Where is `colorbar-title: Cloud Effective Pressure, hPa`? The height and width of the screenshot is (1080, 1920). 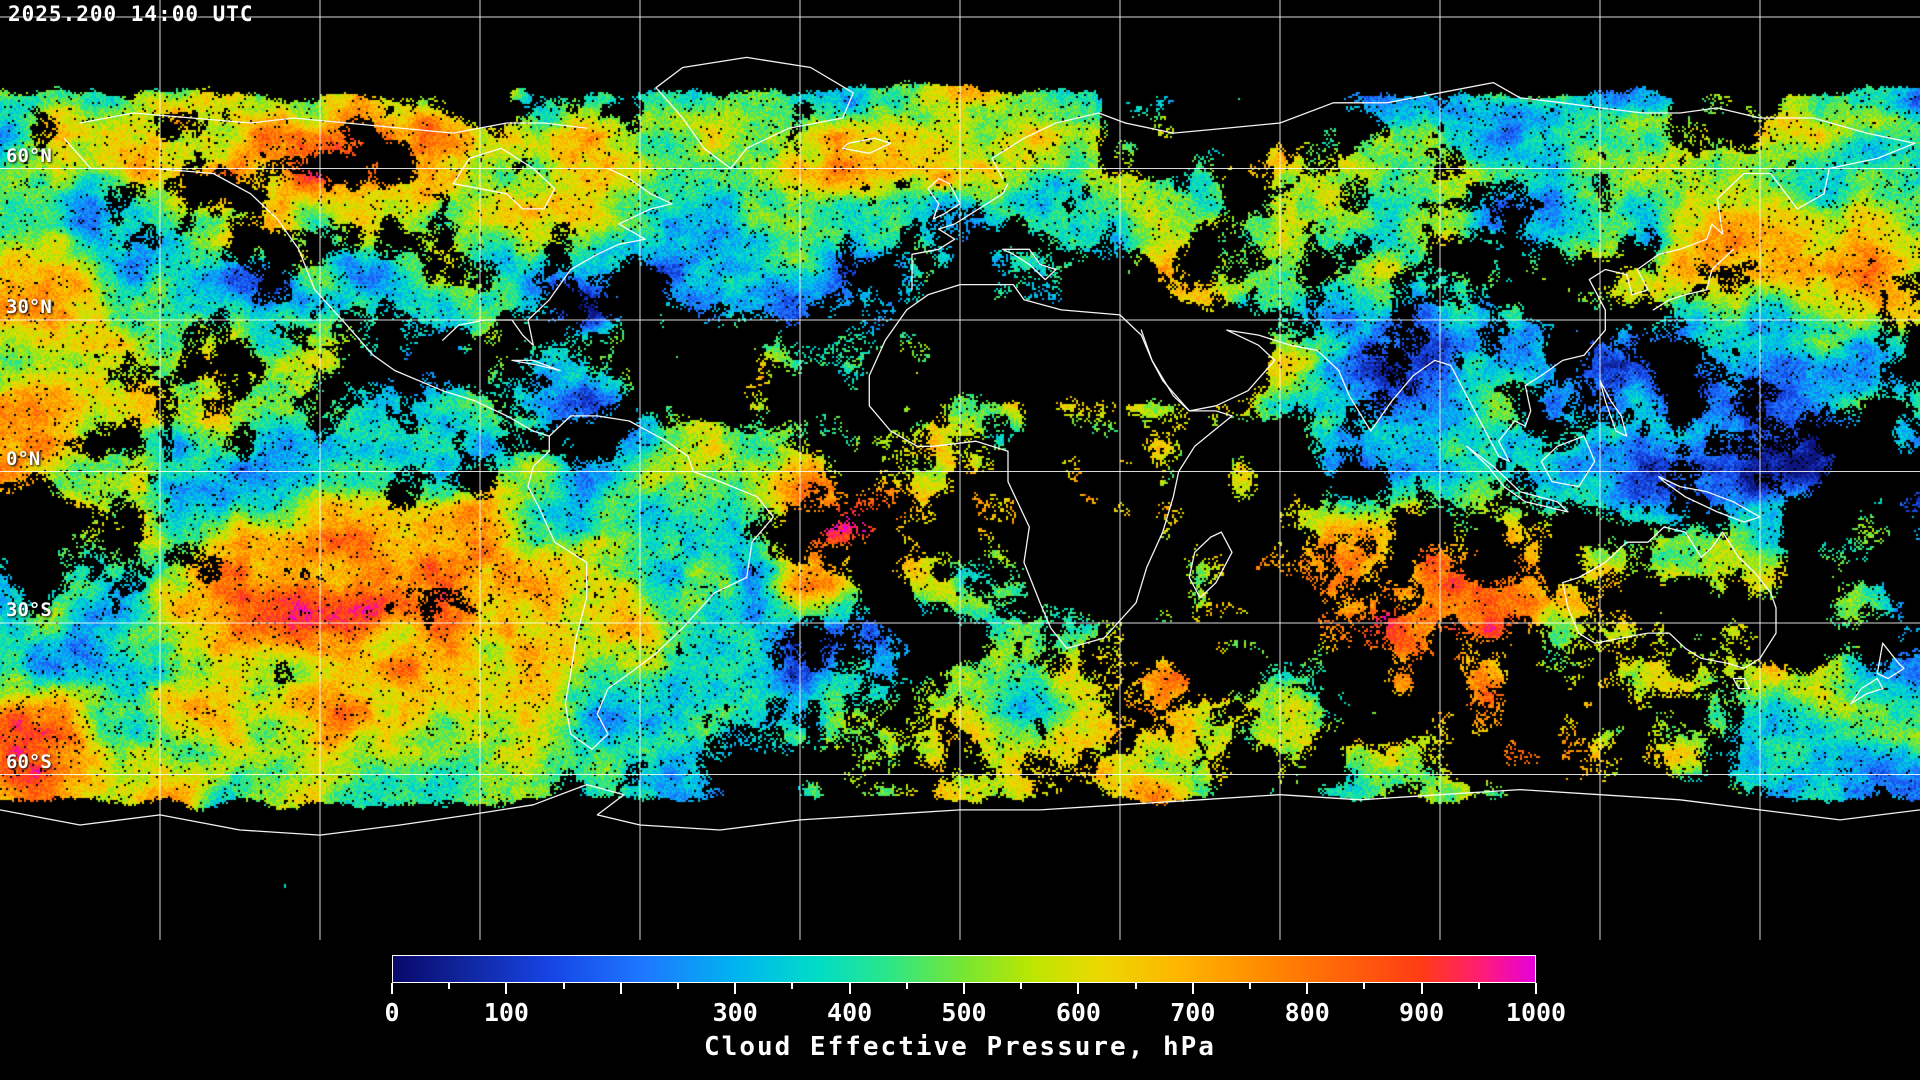
colorbar-title: Cloud Effective Pressure, hPa is located at coordinates (960, 1047).